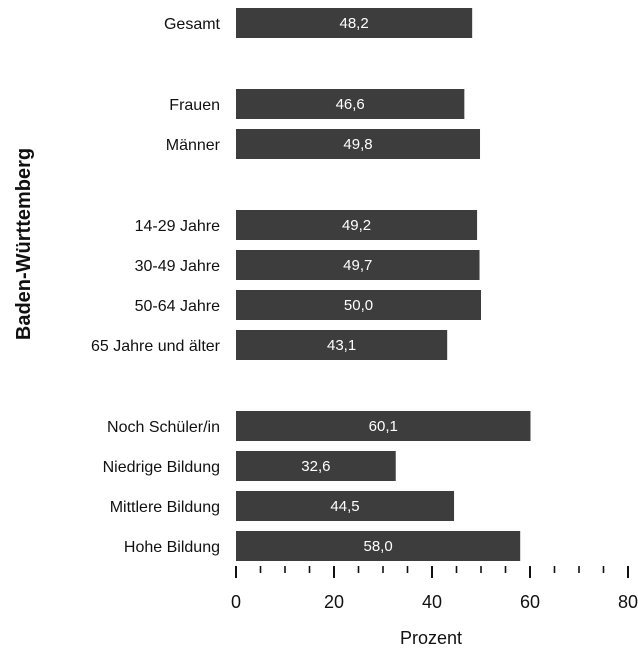  What do you see at coordinates (156, 346) in the screenshot?
I see `category-label: 65 Jahre und älter` at bounding box center [156, 346].